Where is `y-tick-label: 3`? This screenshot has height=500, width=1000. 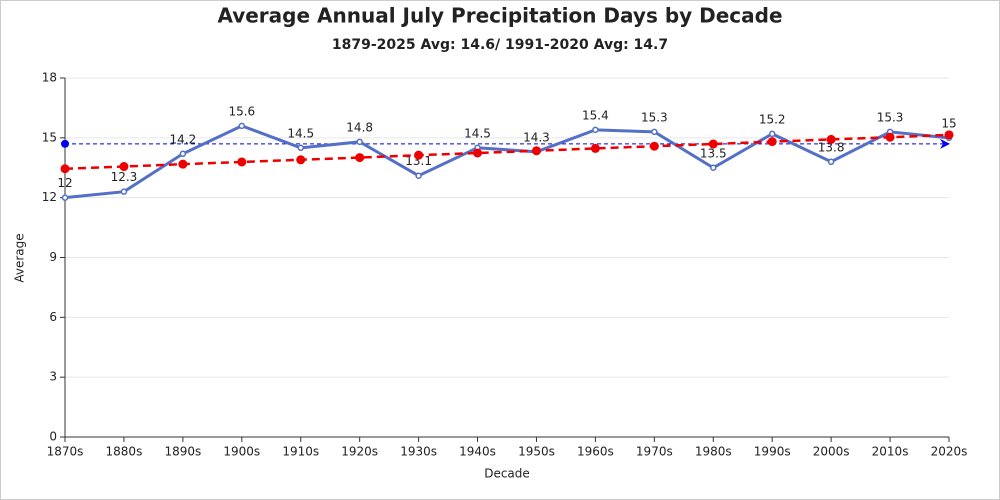 y-tick-label: 3 is located at coordinates (53, 377).